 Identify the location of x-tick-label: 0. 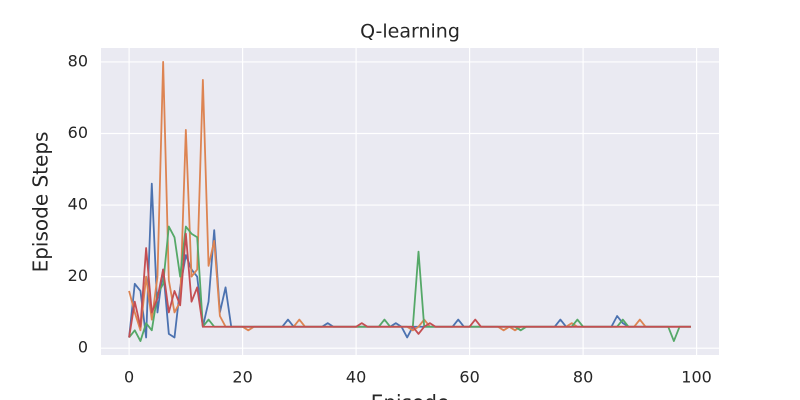
(129, 377).